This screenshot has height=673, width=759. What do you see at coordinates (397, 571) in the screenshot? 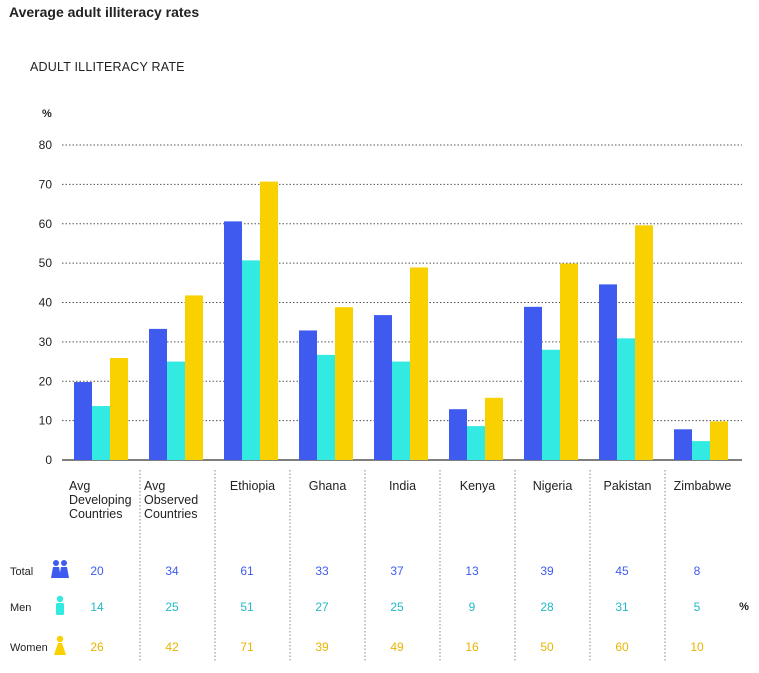
I see `table-cell: 37` at bounding box center [397, 571].